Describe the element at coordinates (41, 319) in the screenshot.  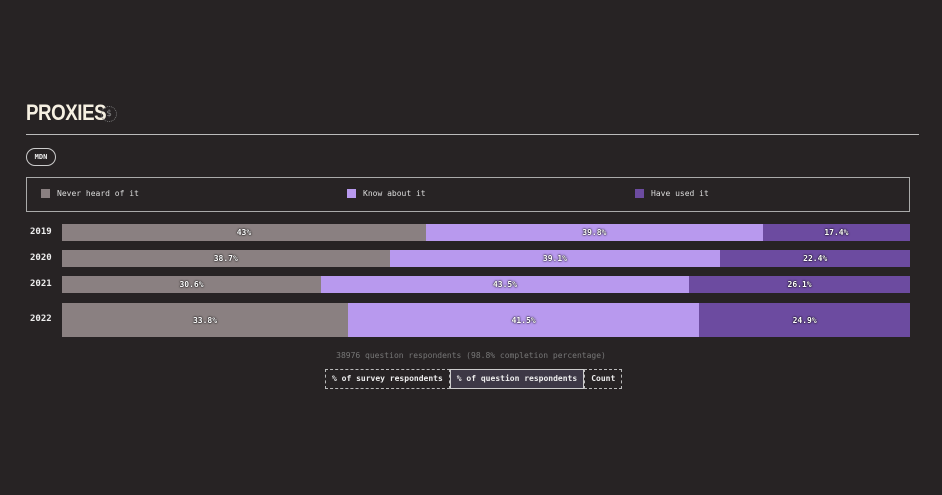
I see `year-label: 2022` at that location.